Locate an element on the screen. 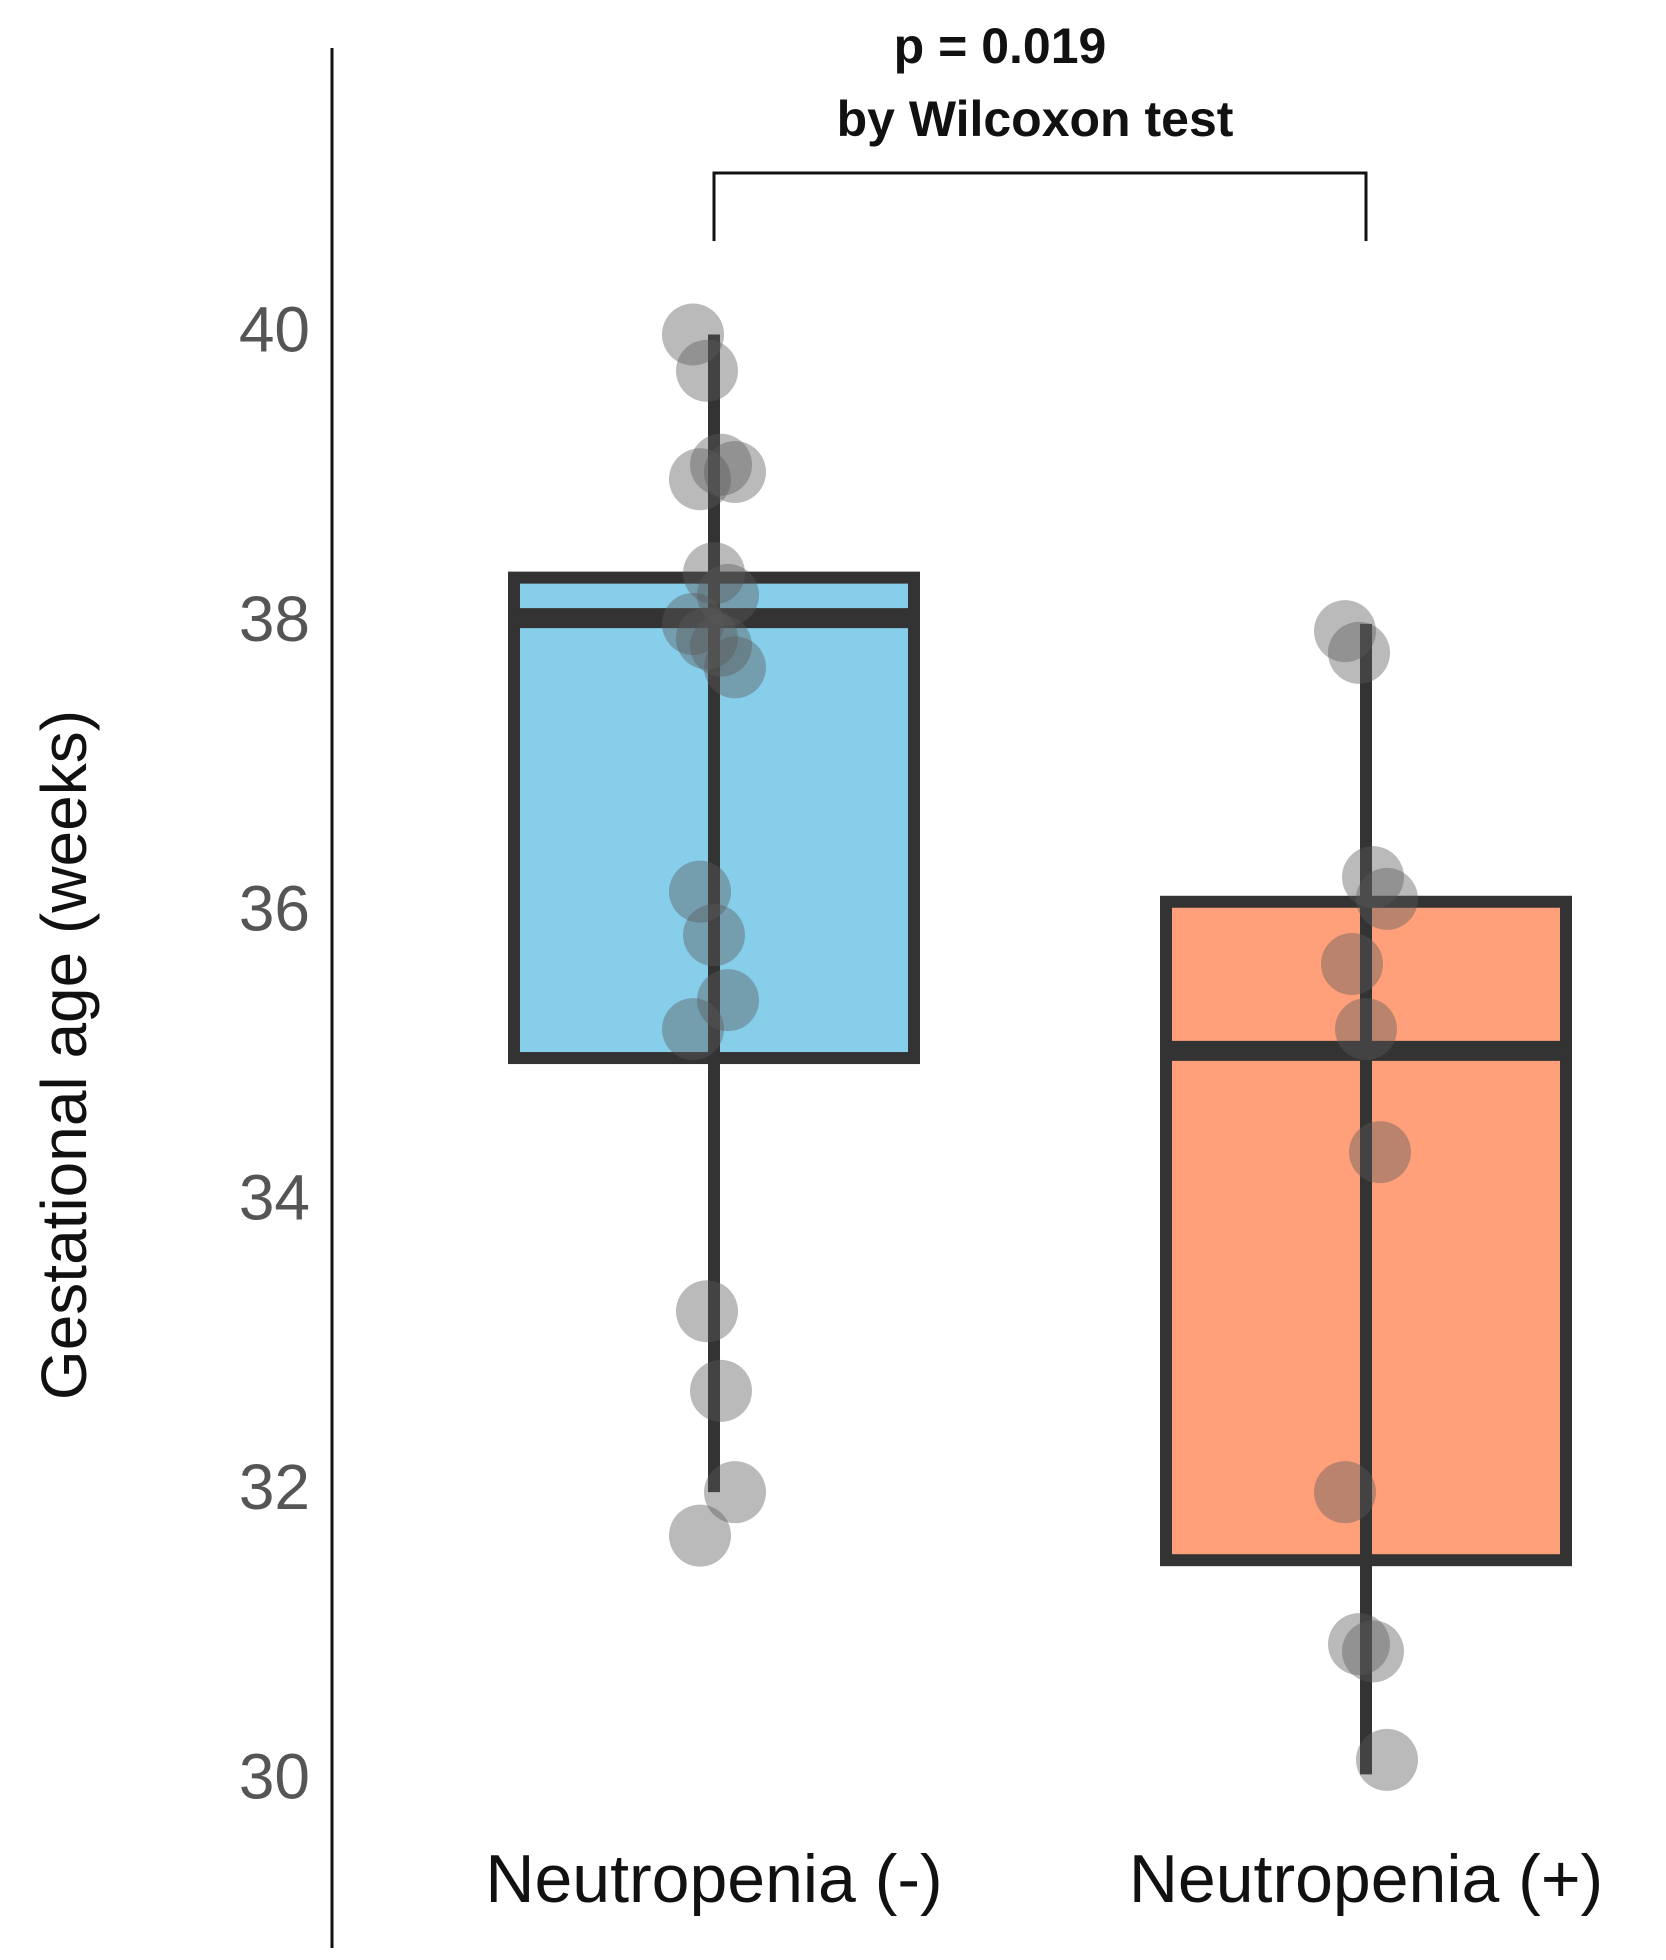 The image size is (1666, 1960). y-tick-label: 34 is located at coordinates (274, 1198).